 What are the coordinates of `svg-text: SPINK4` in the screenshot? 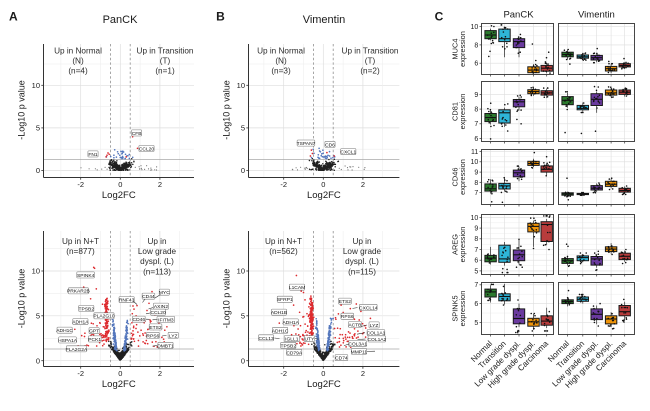 It's located at (86, 276).